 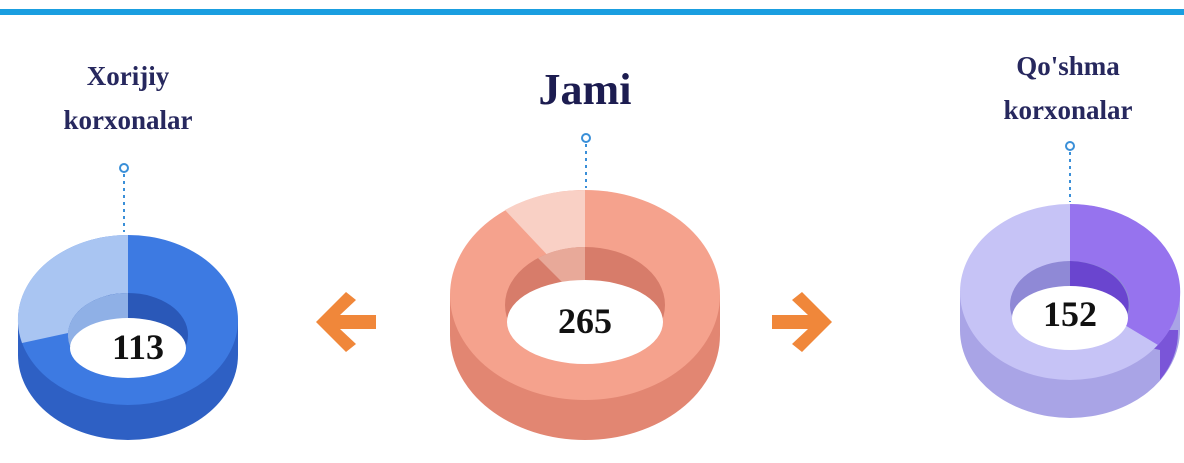 I want to click on value-right: 152, so click(x=1070, y=314).